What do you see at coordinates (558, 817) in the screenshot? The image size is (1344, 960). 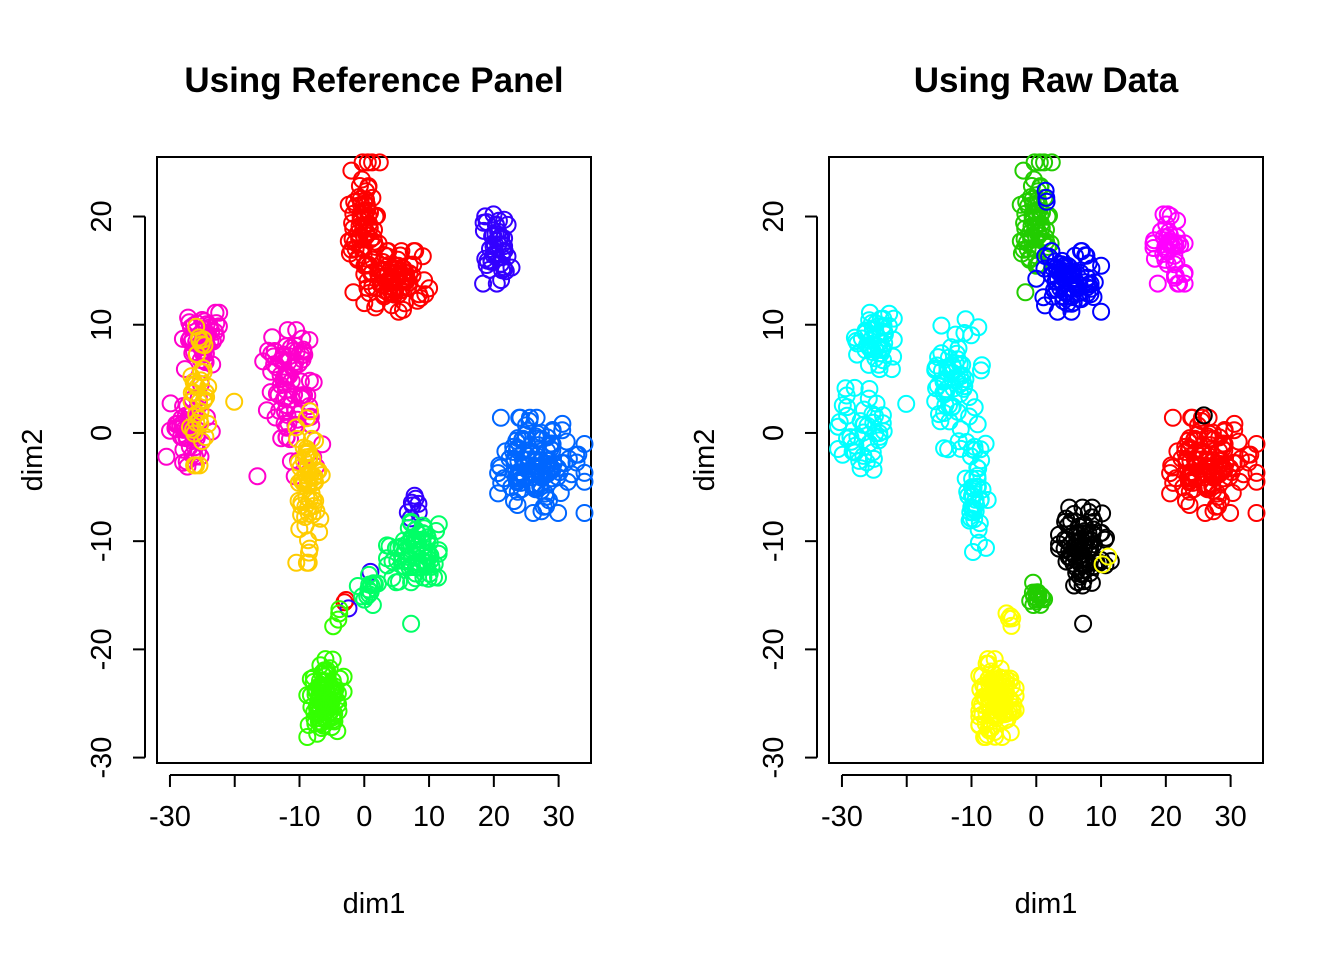 I see `x-tick-label: 30` at bounding box center [558, 817].